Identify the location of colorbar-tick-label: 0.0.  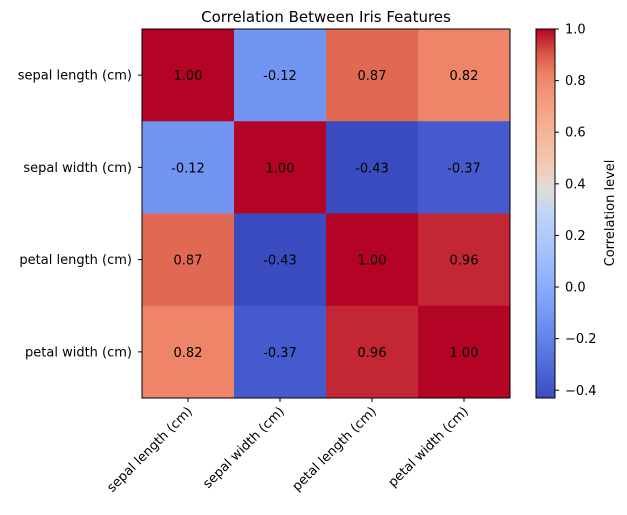
(575, 288).